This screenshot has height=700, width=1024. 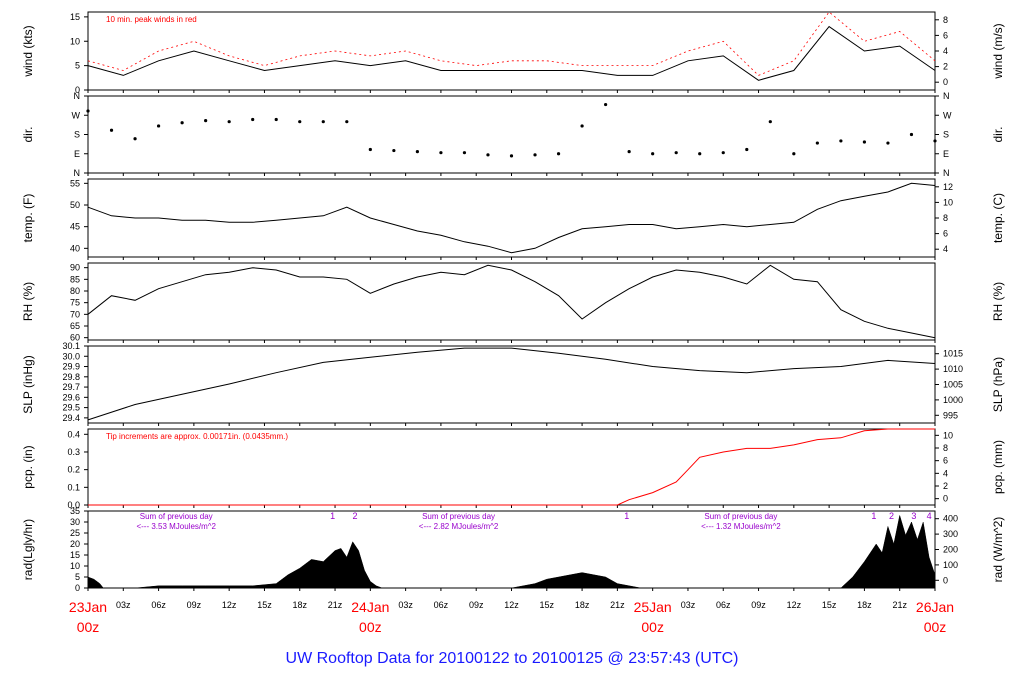 I want to click on rh-ytick-label: 90, so click(x=75, y=268).